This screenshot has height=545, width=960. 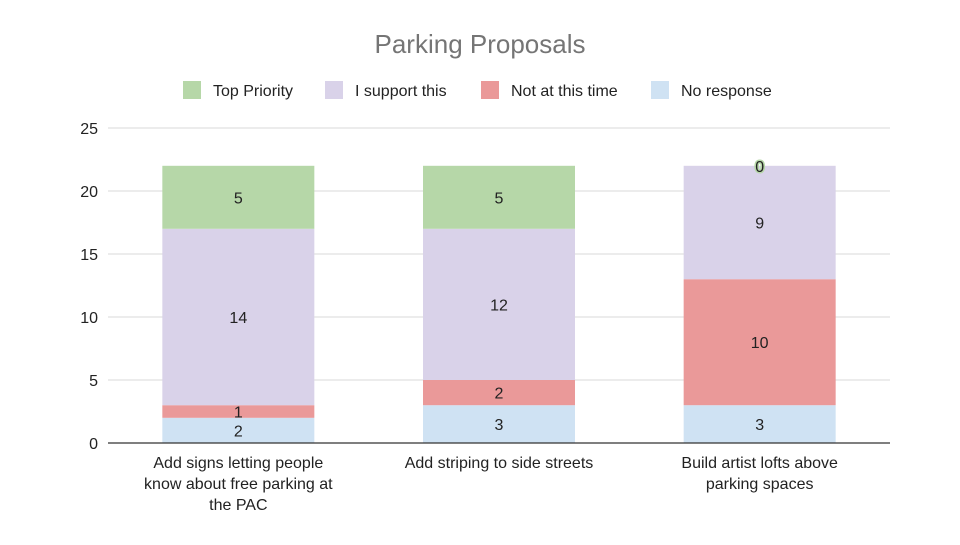 What do you see at coordinates (93, 381) in the screenshot?
I see `y-tick-label: 5` at bounding box center [93, 381].